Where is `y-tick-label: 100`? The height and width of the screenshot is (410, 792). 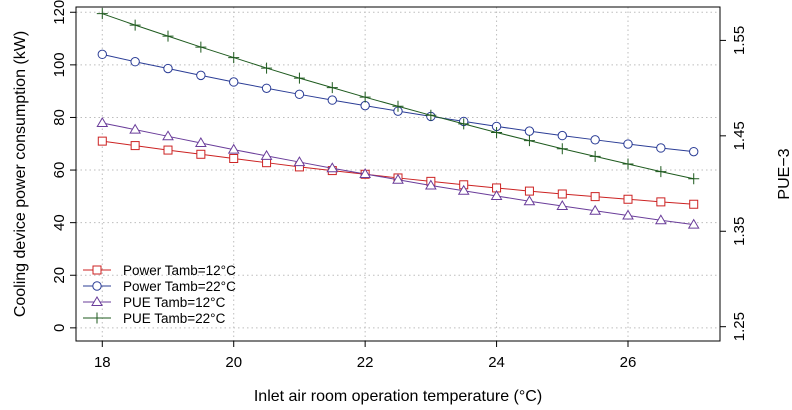 y-tick-label: 100 is located at coordinates (59, 64).